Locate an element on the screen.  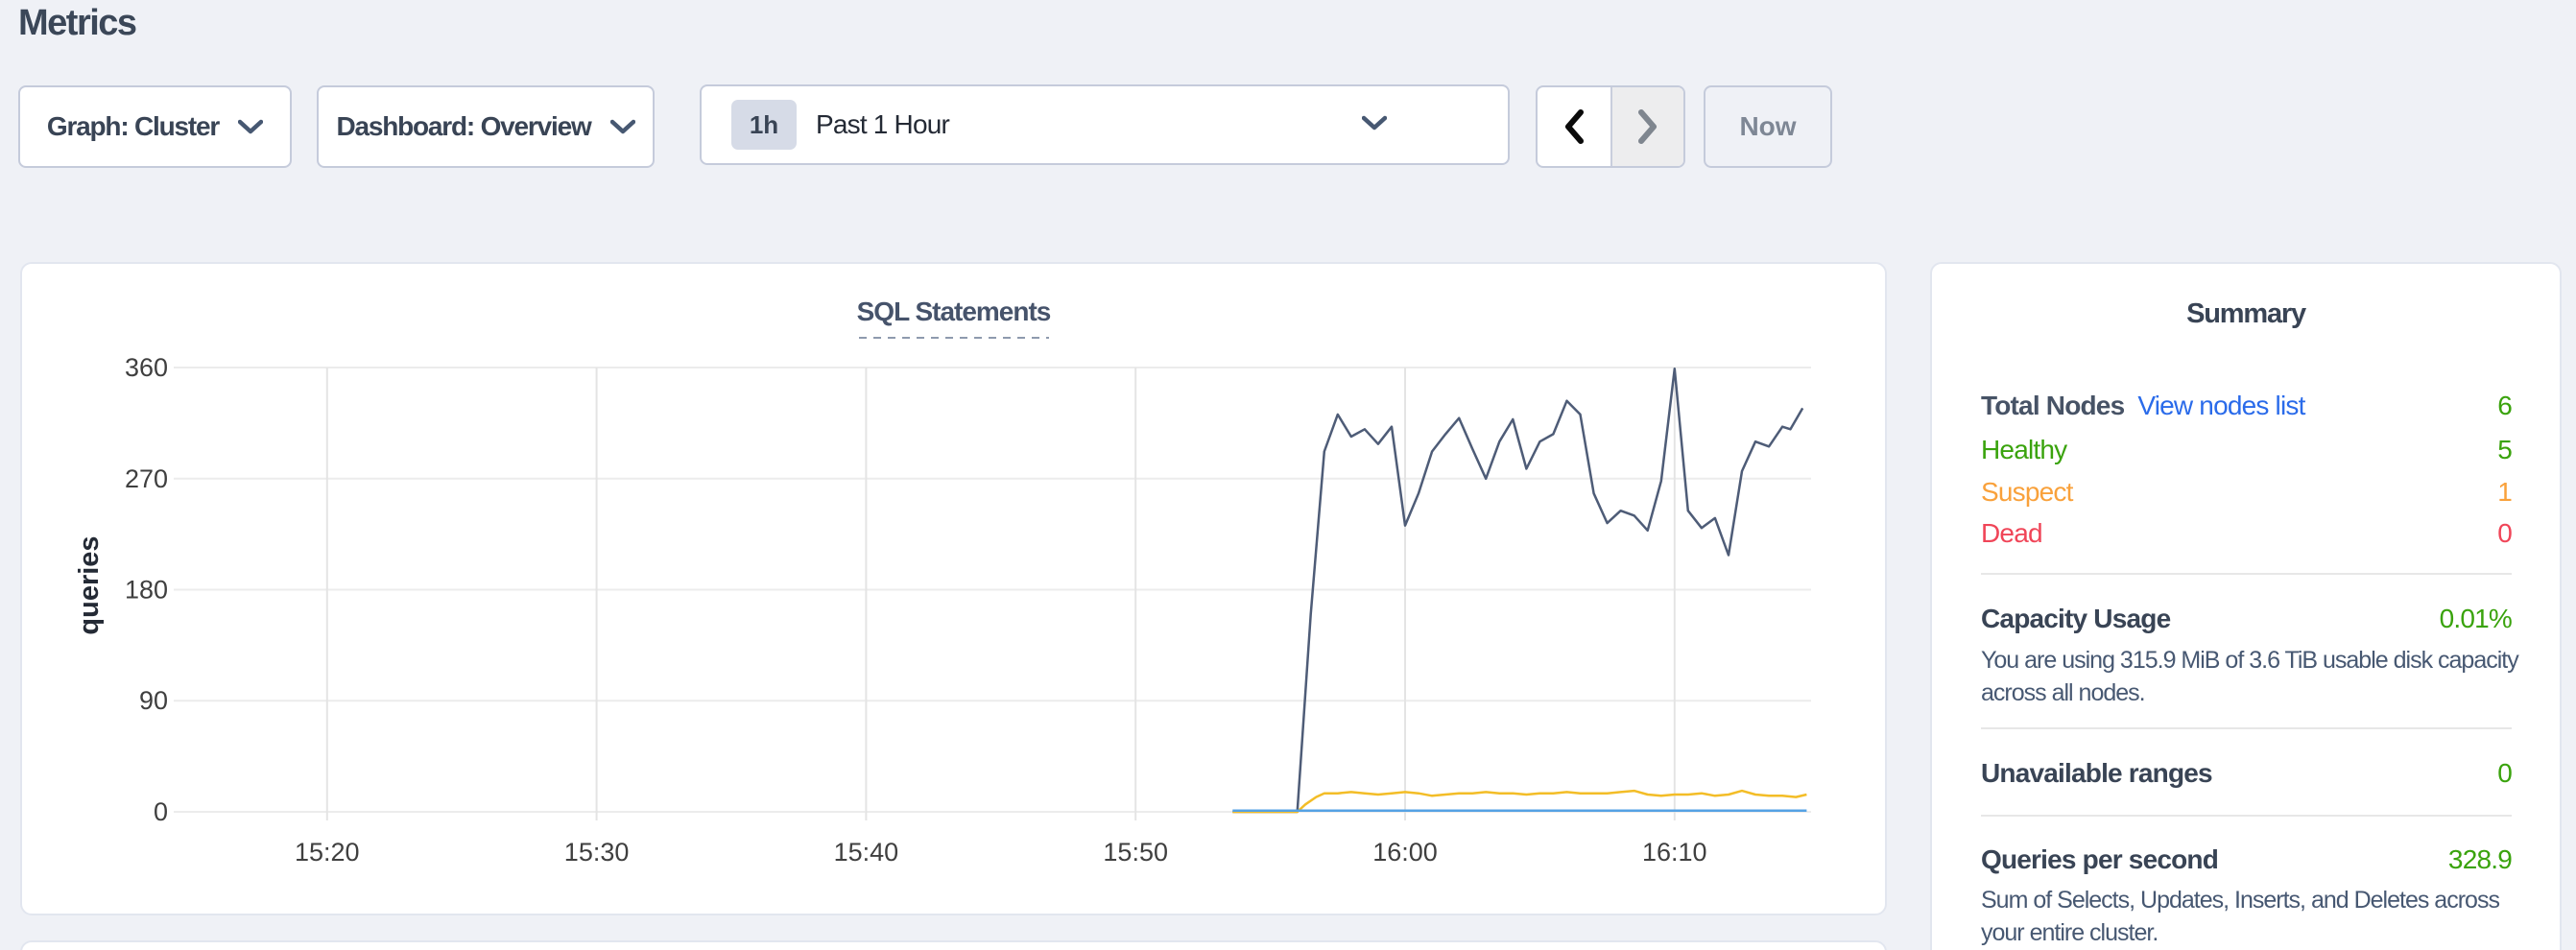
svg-text: 360 is located at coordinates (146, 367).